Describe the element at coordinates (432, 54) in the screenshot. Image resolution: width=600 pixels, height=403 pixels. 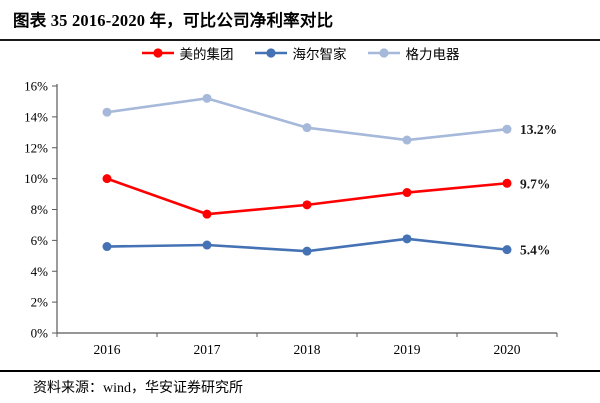
I see `legend-label-gree: 格力电器` at that location.